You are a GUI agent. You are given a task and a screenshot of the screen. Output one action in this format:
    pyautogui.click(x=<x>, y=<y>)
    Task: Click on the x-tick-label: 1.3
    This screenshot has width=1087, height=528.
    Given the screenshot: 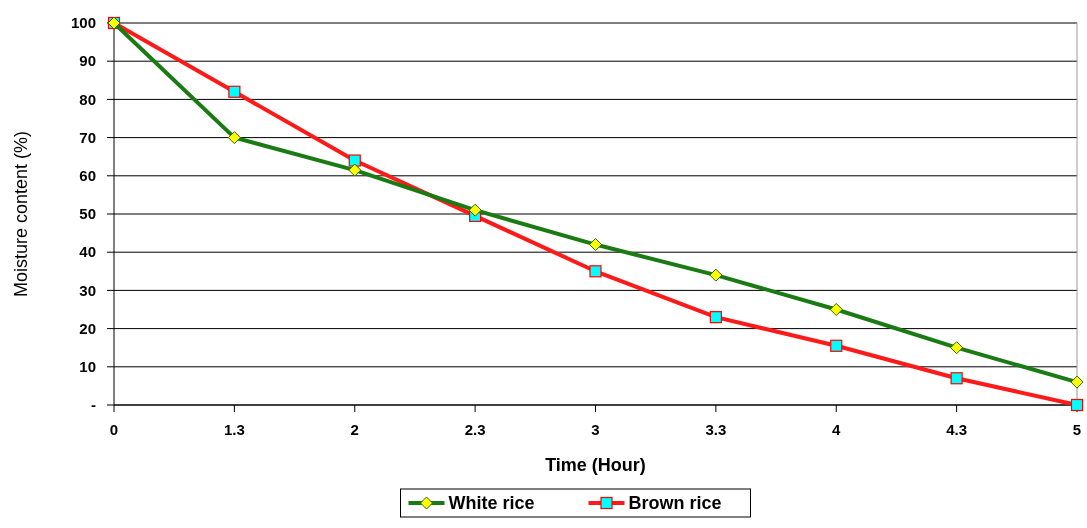 What is the action you would take?
    pyautogui.click(x=234, y=429)
    